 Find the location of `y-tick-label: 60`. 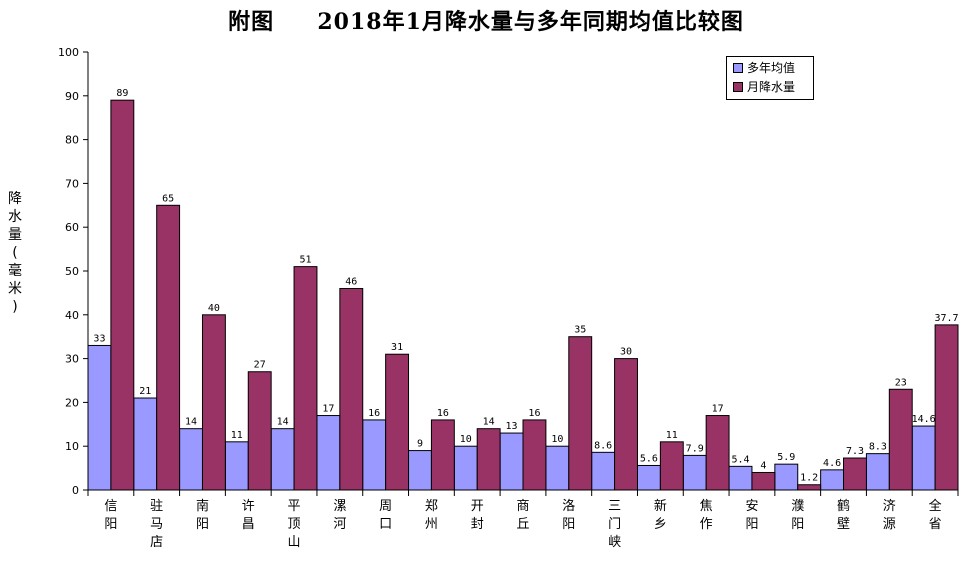

y-tick-label: 60 is located at coordinates (72, 227).